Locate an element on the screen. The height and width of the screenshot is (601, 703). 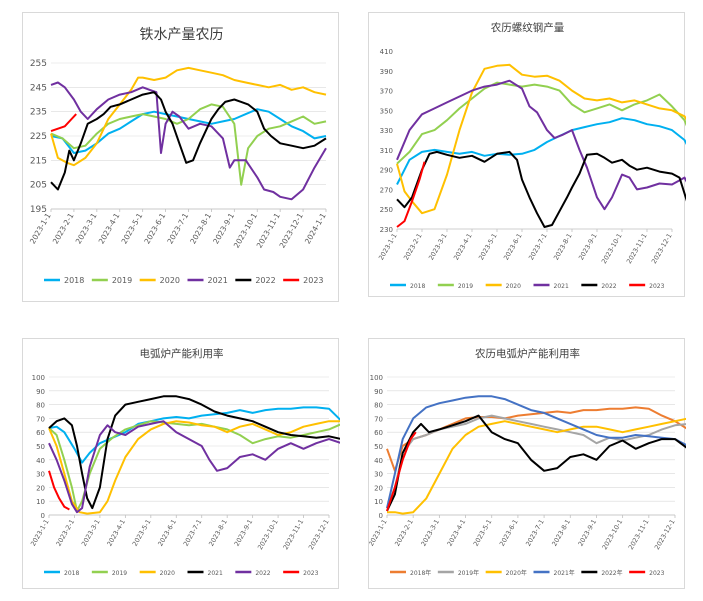
legend-label: 2019年 is located at coordinates (468, 573).